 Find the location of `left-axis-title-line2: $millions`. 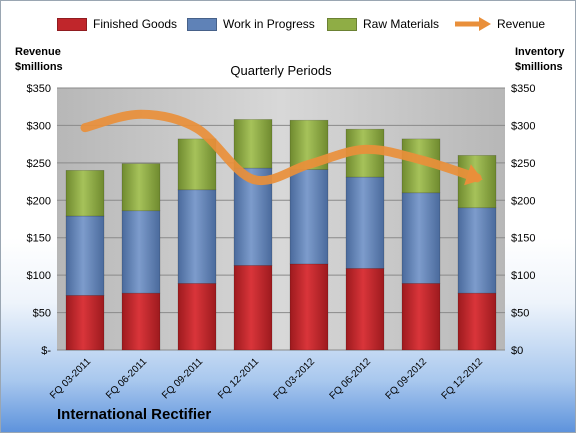

left-axis-title-line2: $millions is located at coordinates (39, 67).